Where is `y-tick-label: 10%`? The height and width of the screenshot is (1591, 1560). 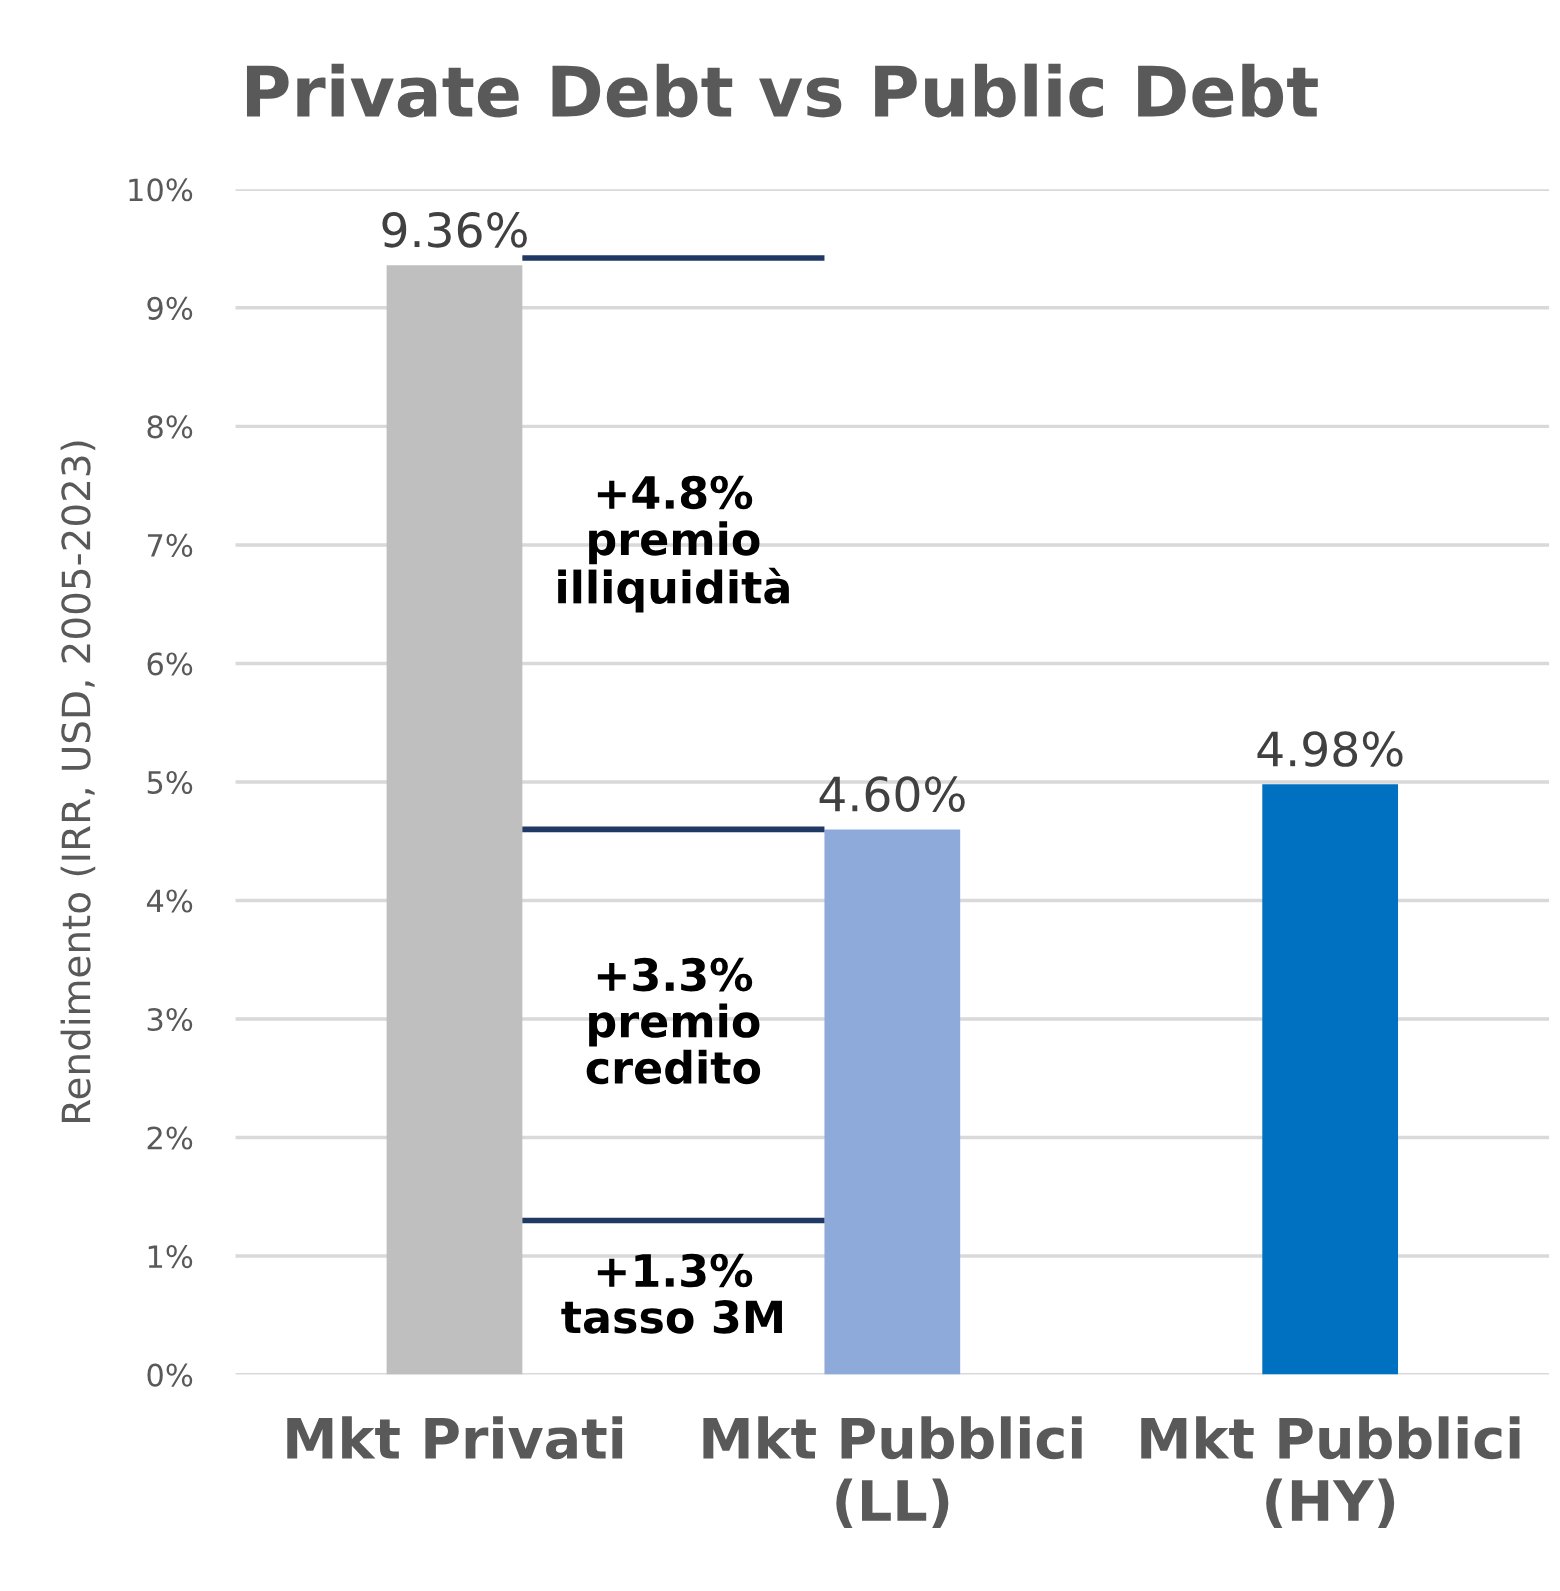 y-tick-label: 10% is located at coordinates (161, 190).